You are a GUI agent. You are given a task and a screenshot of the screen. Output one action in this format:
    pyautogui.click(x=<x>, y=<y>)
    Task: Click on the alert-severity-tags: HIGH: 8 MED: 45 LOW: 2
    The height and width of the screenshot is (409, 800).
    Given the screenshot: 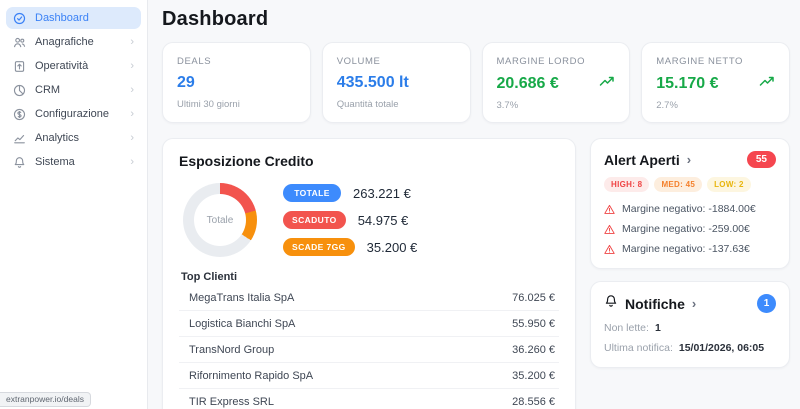 What is the action you would take?
    pyautogui.click(x=690, y=184)
    